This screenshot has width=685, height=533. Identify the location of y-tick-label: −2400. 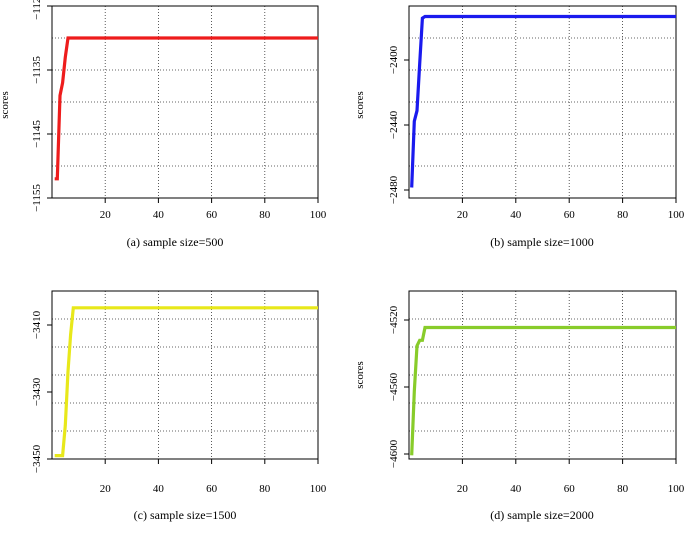
(394, 59).